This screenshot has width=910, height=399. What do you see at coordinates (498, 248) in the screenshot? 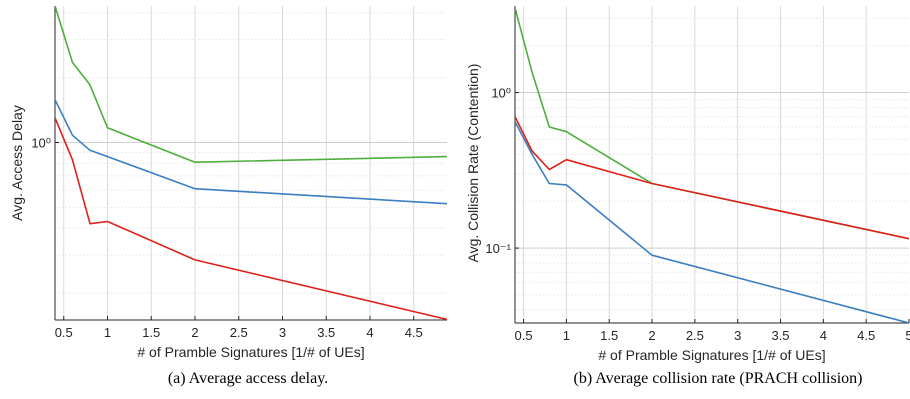
I see `y-tick-label: 10⁻¹` at bounding box center [498, 248].